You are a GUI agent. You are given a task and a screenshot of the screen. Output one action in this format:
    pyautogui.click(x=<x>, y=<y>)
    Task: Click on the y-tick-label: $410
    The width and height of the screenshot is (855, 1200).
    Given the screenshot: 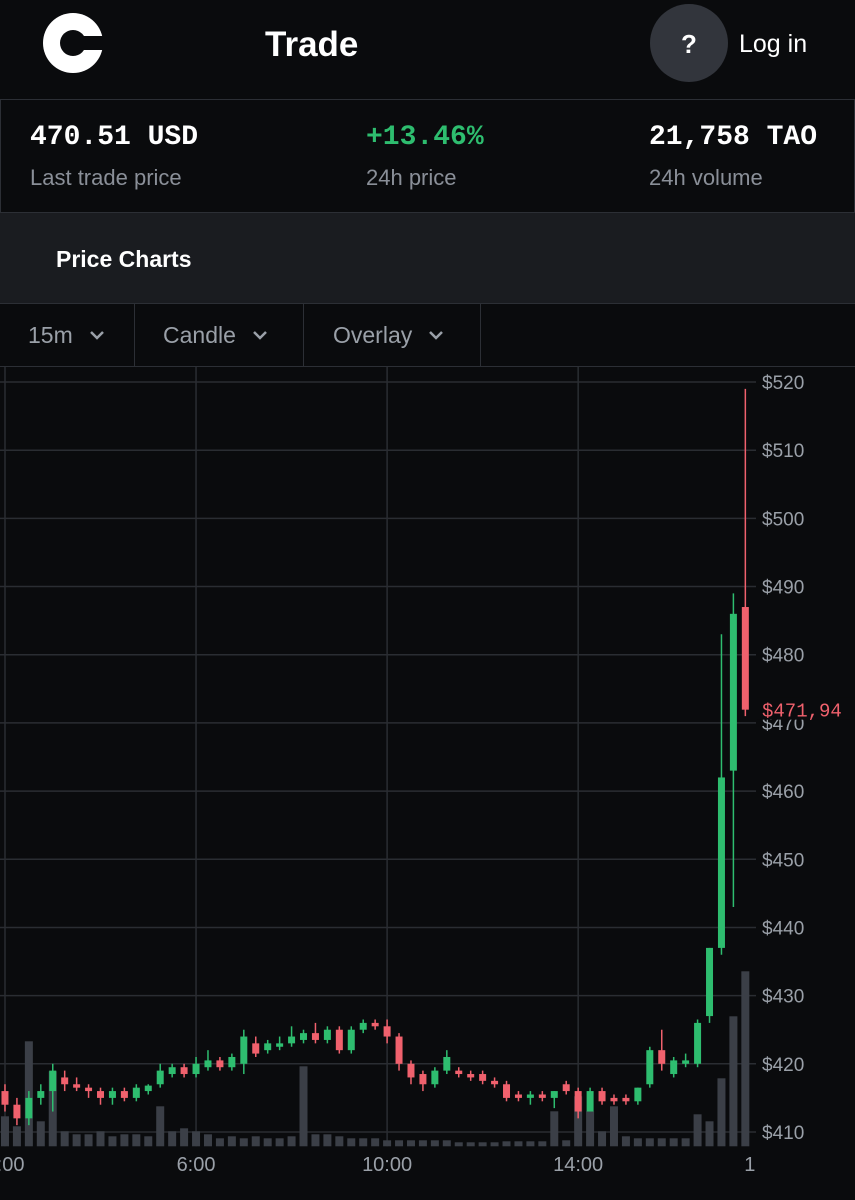 What is the action you would take?
    pyautogui.click(x=783, y=1133)
    